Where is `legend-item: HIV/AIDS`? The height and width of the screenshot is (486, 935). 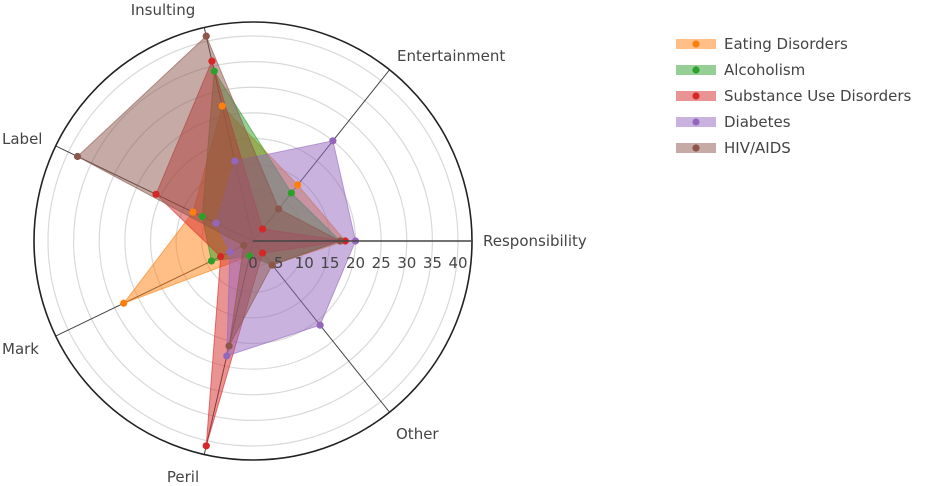 legend-item: HIV/AIDS is located at coordinates (733, 148).